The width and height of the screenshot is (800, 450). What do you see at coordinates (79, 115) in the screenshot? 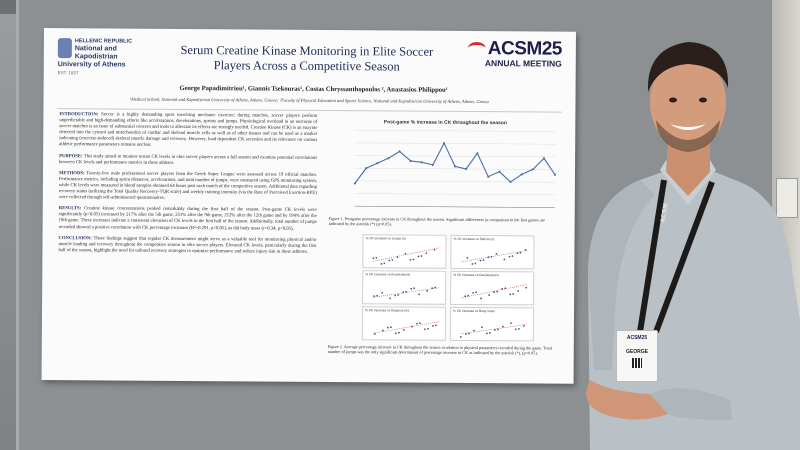
I see `section-head: INTRODUCTION:` at bounding box center [79, 115].